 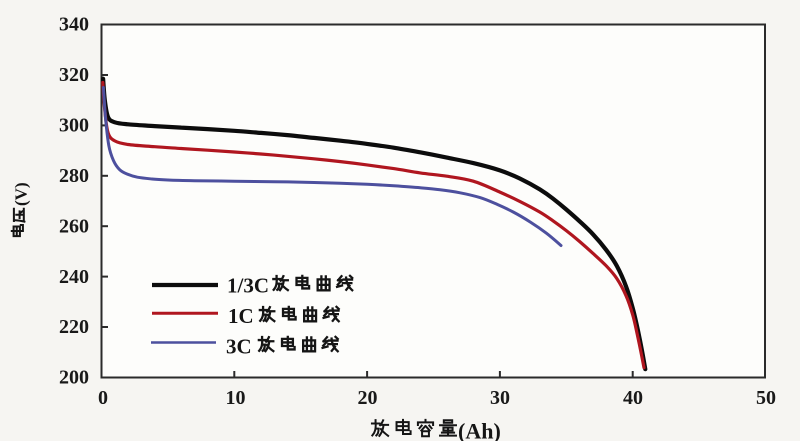 What do you see at coordinates (21, 194) in the screenshot?
I see `svg-text: (V)` at bounding box center [21, 194].